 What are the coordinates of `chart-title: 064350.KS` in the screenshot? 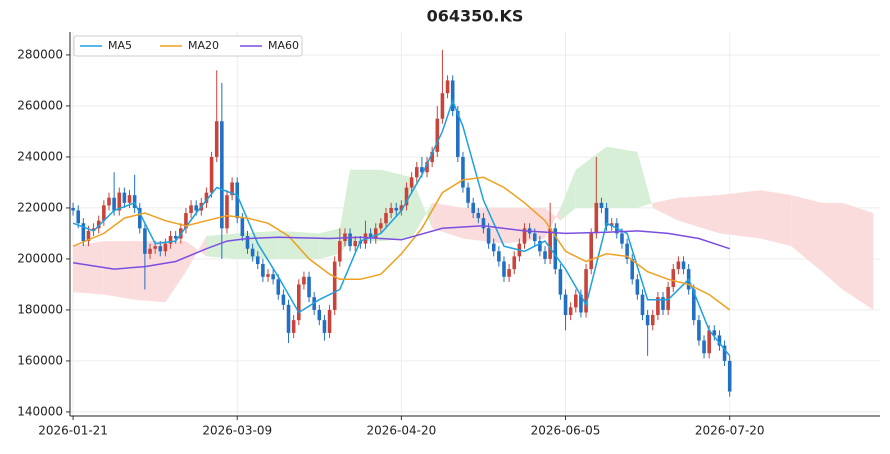 It's located at (475, 16).